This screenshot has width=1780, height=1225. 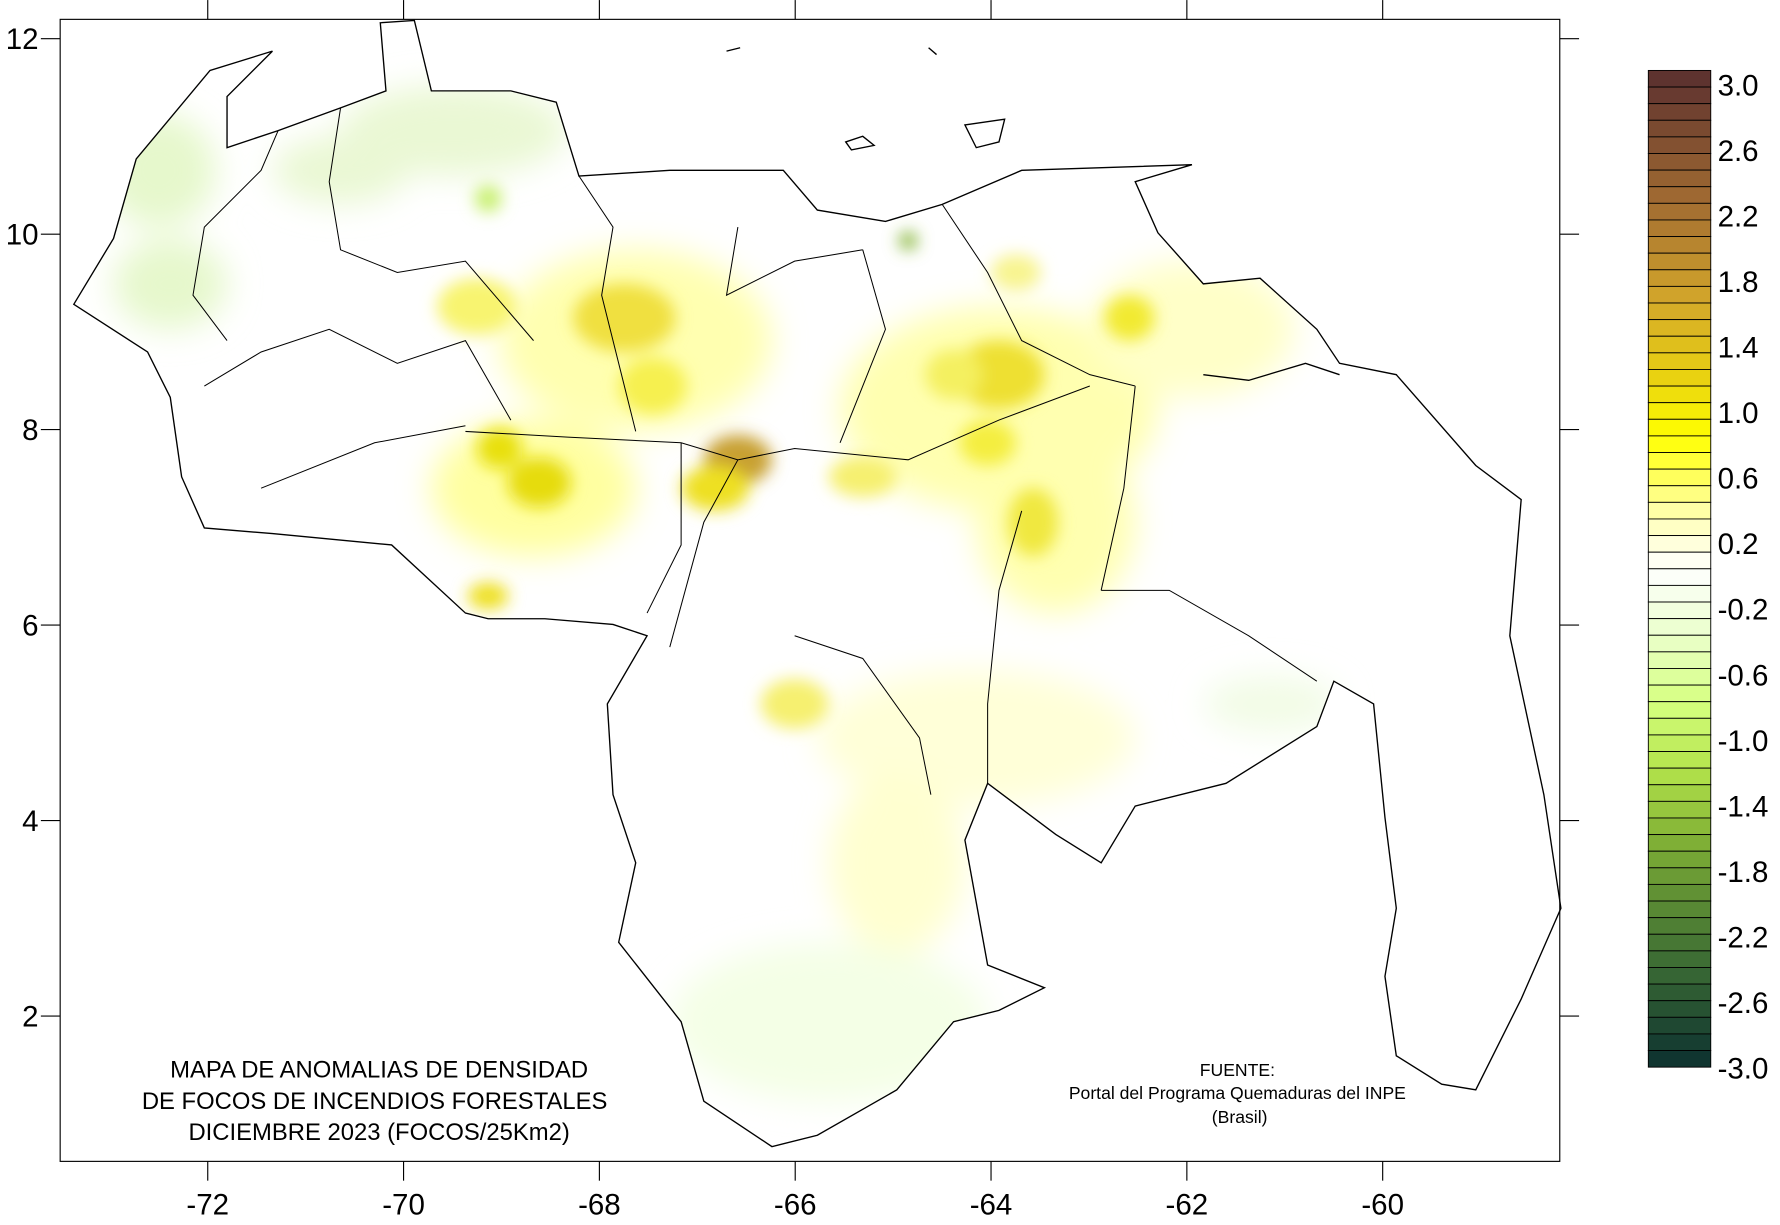 What do you see at coordinates (1743, 675) in the screenshot?
I see `colorbar-label: -0.6` at bounding box center [1743, 675].